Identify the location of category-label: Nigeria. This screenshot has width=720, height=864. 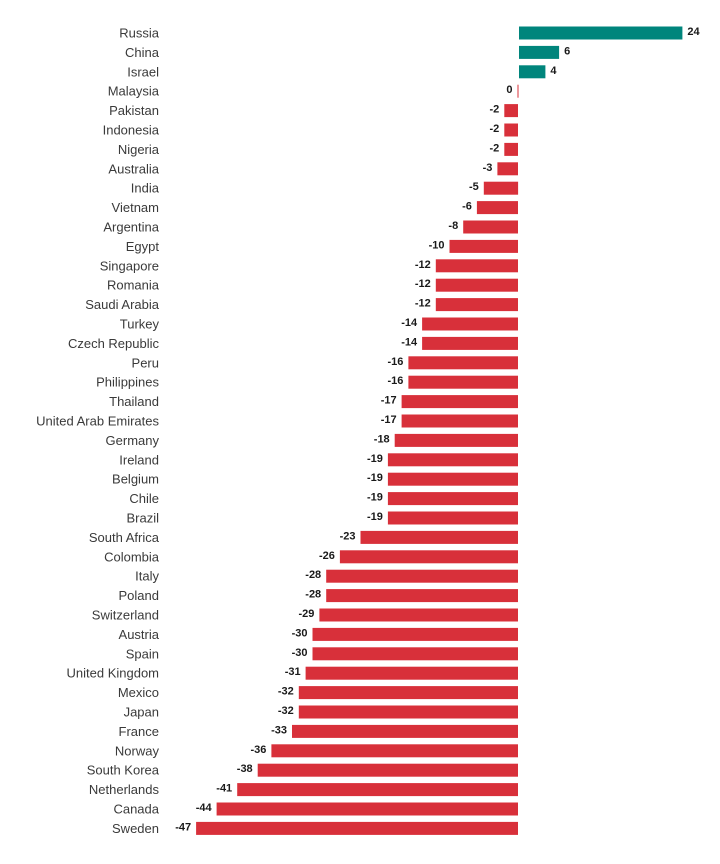
(139, 149).